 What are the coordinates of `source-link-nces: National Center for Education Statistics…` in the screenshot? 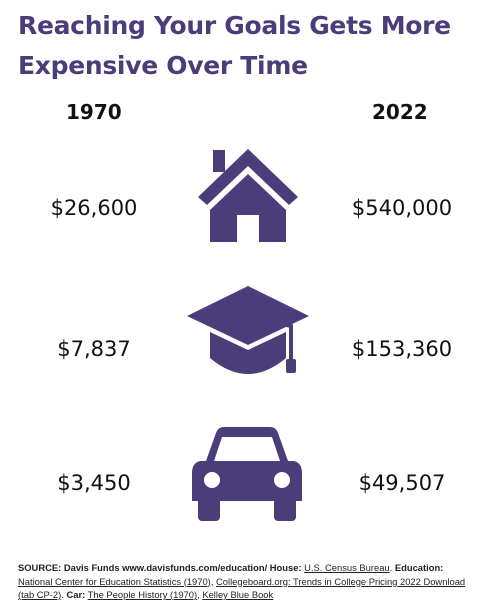 It's located at (114, 581).